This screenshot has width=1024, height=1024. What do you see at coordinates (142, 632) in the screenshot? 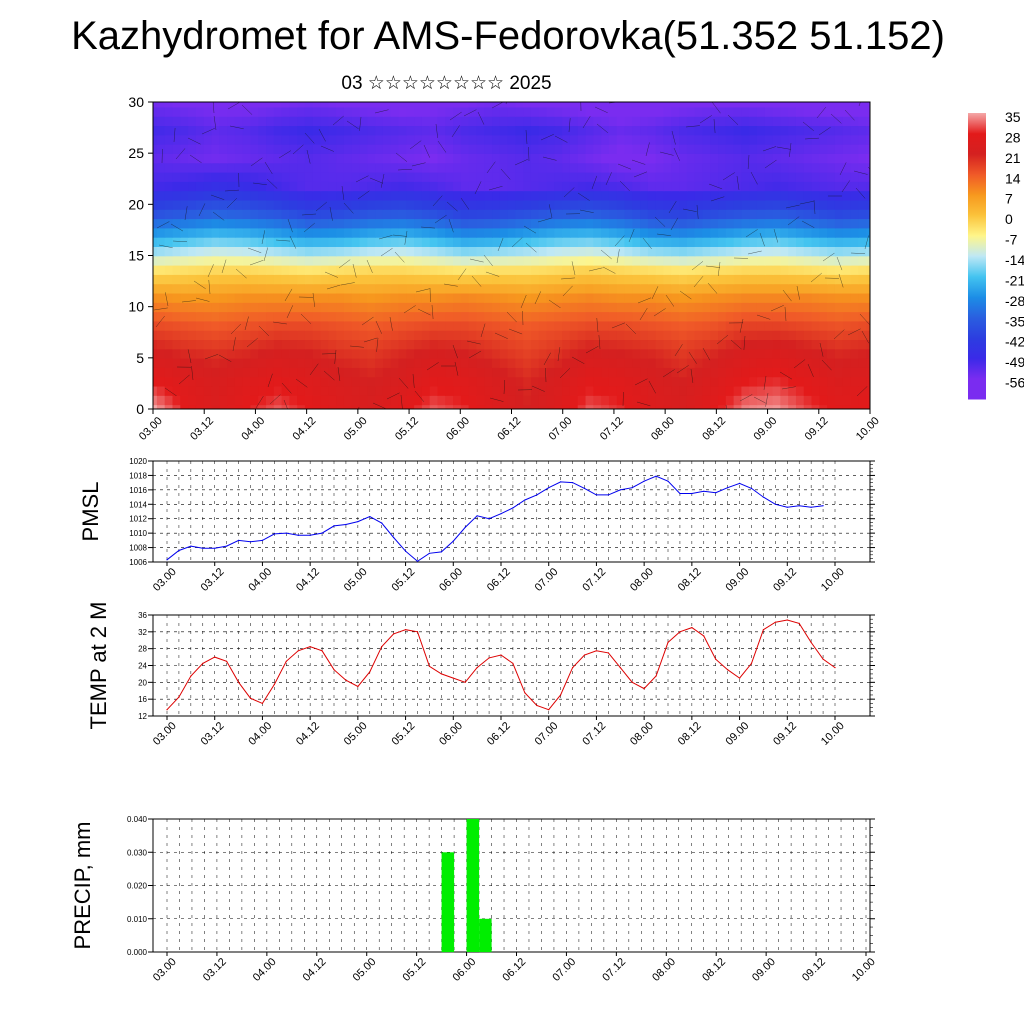
I see `y-tick-label: 32` at bounding box center [142, 632].